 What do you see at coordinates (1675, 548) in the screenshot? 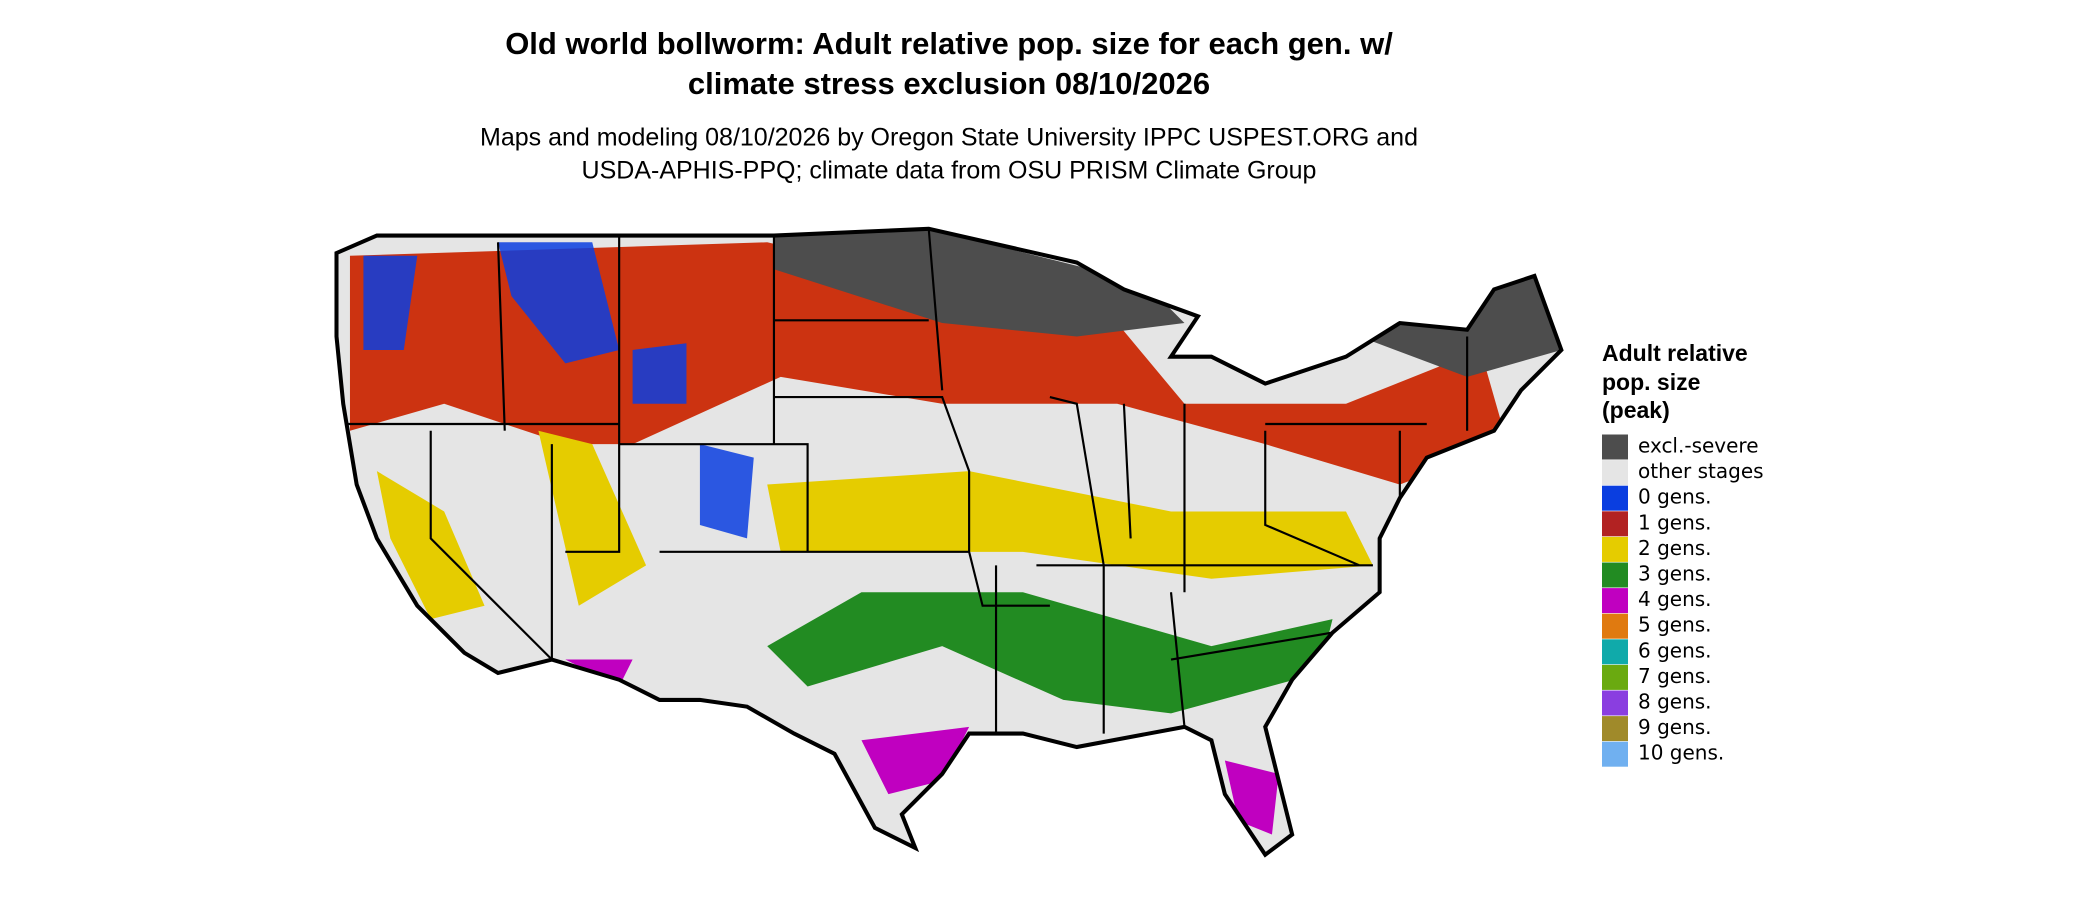
I see `legend-label: 2 gens.` at bounding box center [1675, 548].